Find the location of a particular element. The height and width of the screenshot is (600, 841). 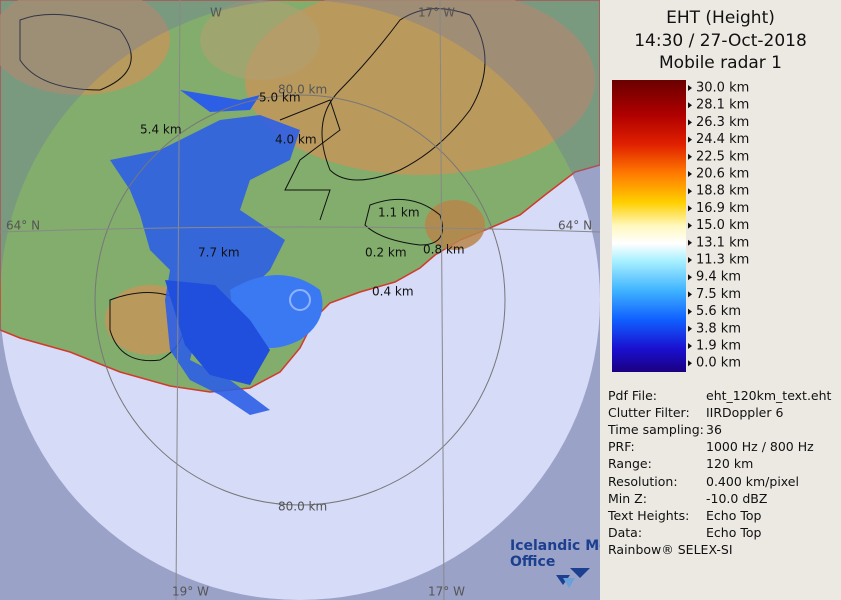

height-label: 1.1 km is located at coordinates (399, 213).